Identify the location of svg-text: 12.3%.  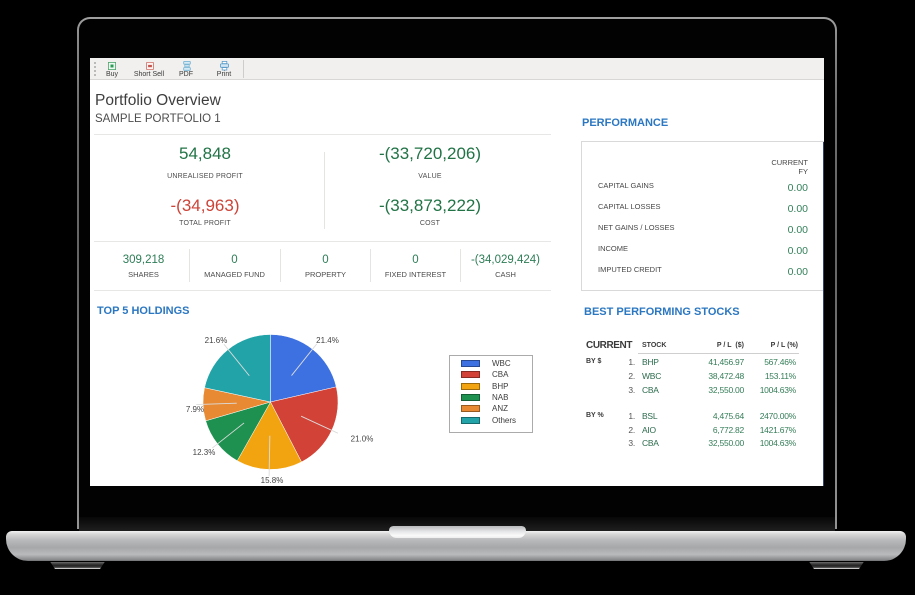
(204, 452).